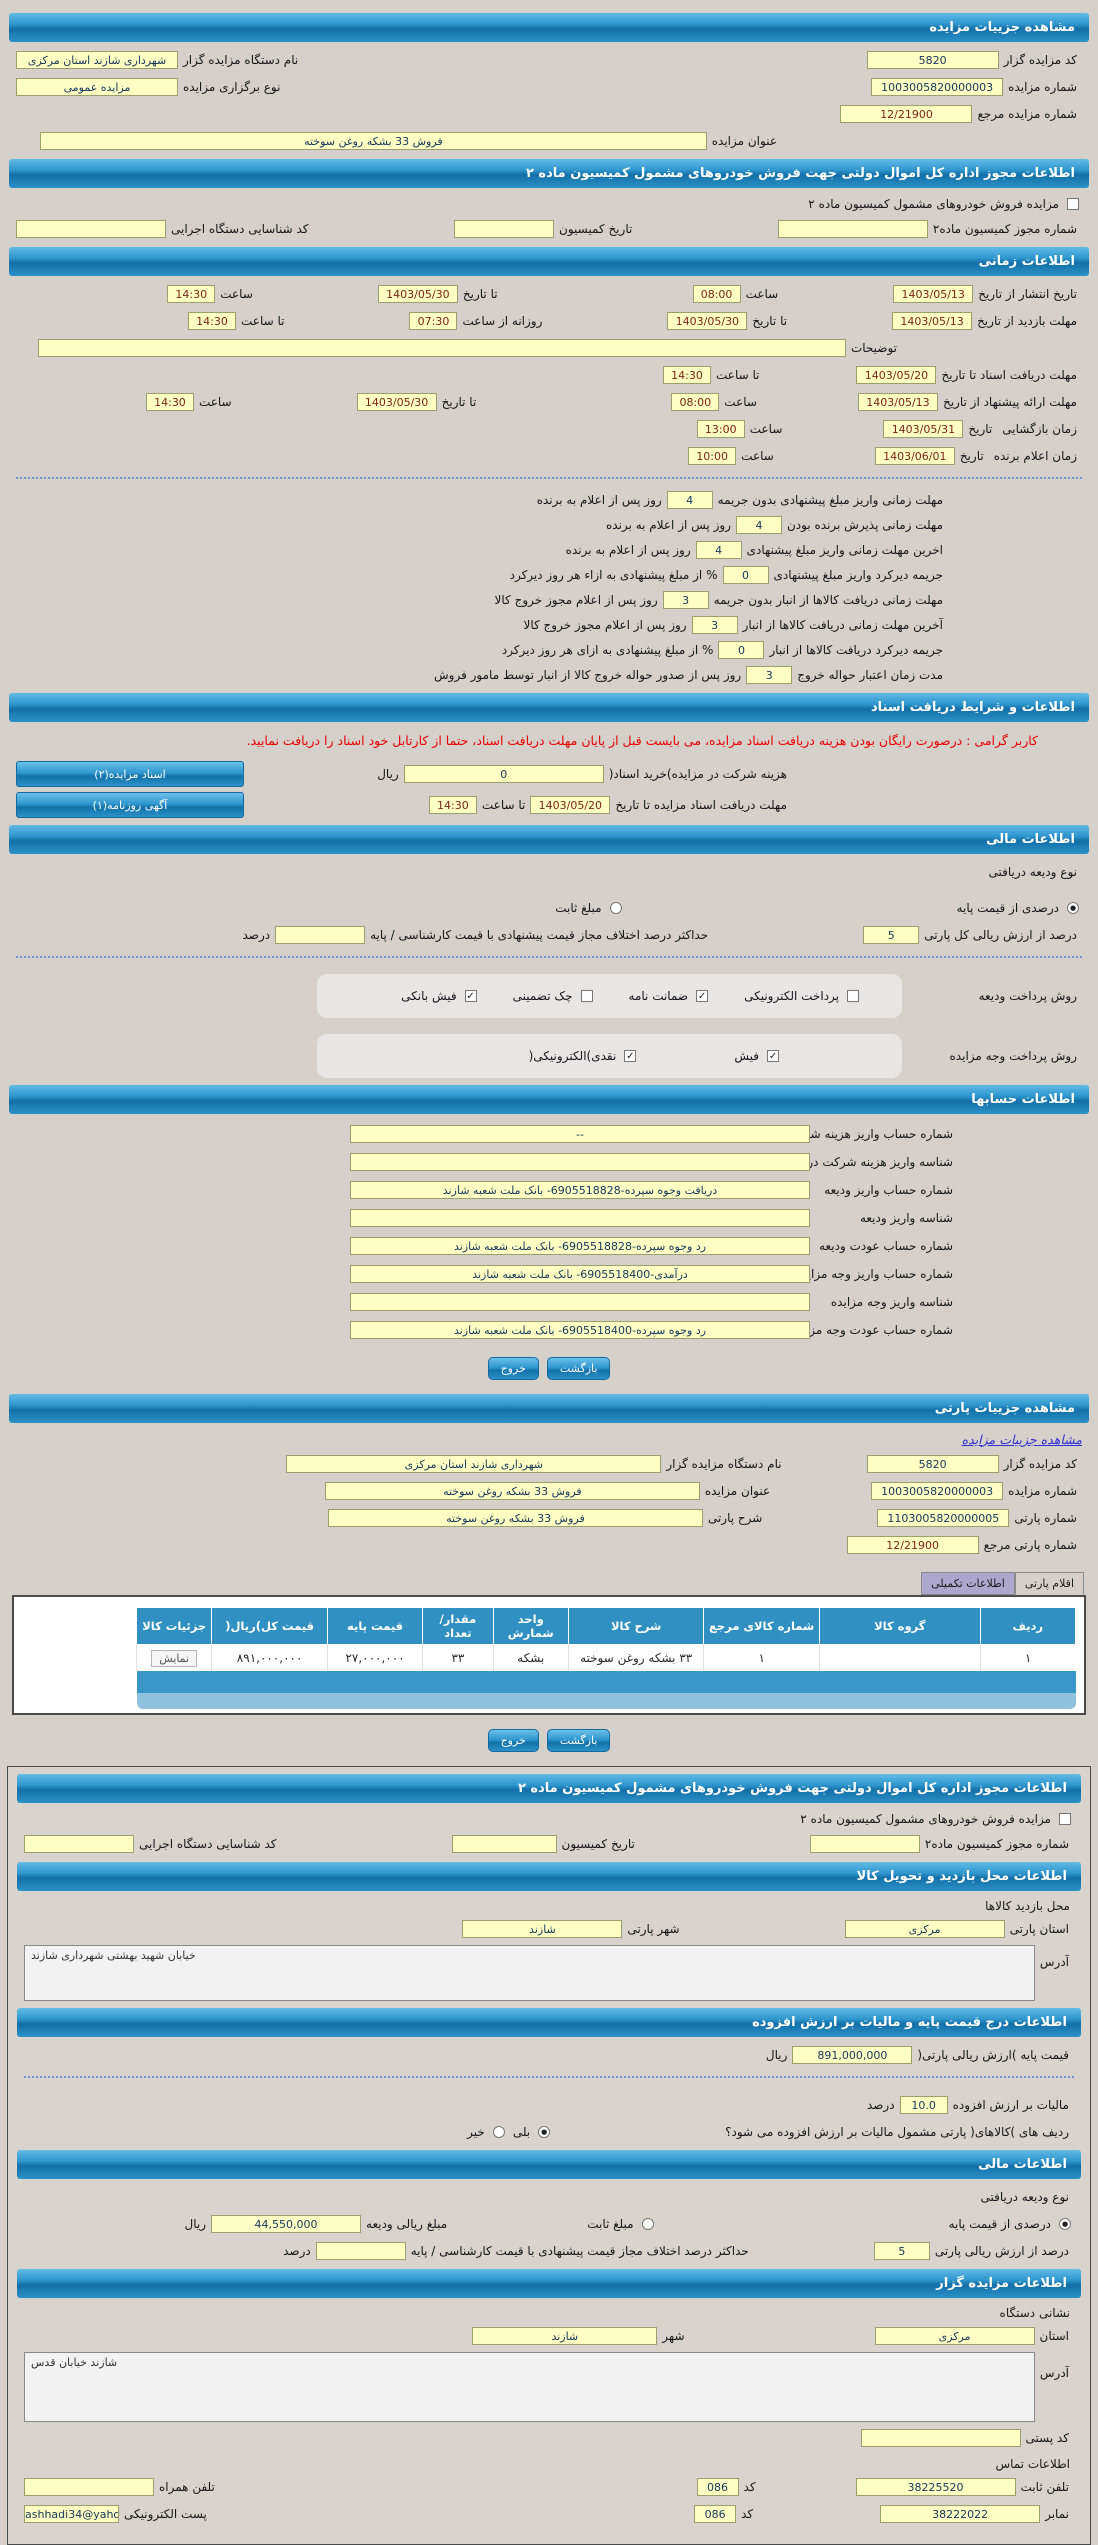  Describe the element at coordinates (954, 2336) in the screenshot. I see `bidder-province-input: مرکزی` at that location.